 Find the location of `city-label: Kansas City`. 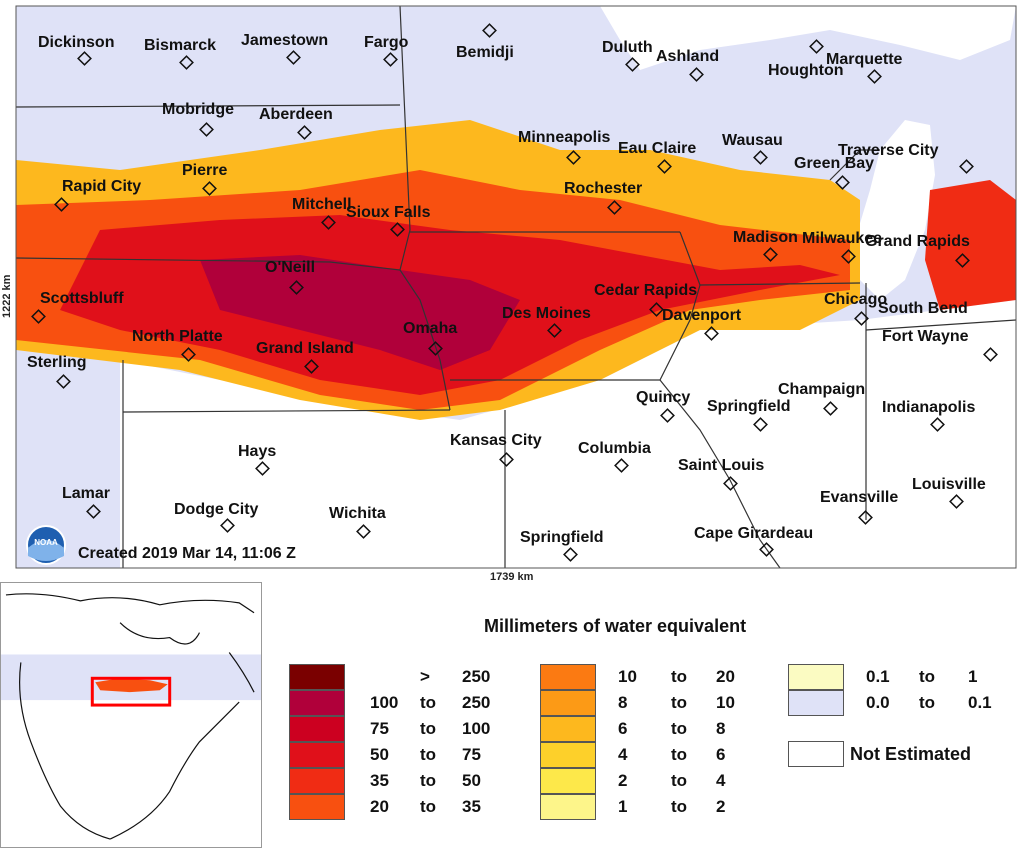

city-label: Kansas City is located at coordinates (496, 440).